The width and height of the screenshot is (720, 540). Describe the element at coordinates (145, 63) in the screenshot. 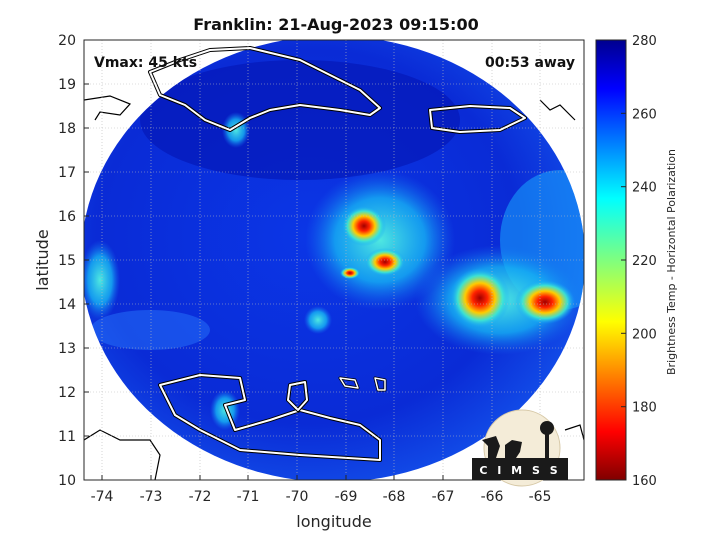

I see `vmax-label: Vmax: 45 kts` at that location.